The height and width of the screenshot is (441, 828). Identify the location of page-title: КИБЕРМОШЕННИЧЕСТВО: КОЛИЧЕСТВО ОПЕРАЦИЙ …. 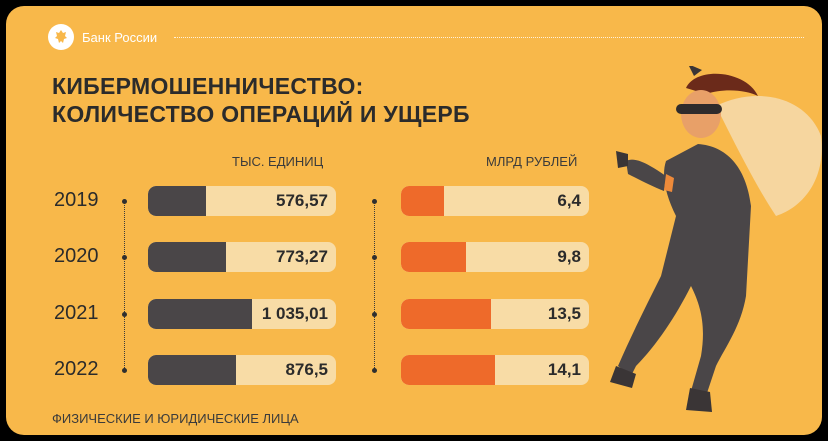
(261, 100).